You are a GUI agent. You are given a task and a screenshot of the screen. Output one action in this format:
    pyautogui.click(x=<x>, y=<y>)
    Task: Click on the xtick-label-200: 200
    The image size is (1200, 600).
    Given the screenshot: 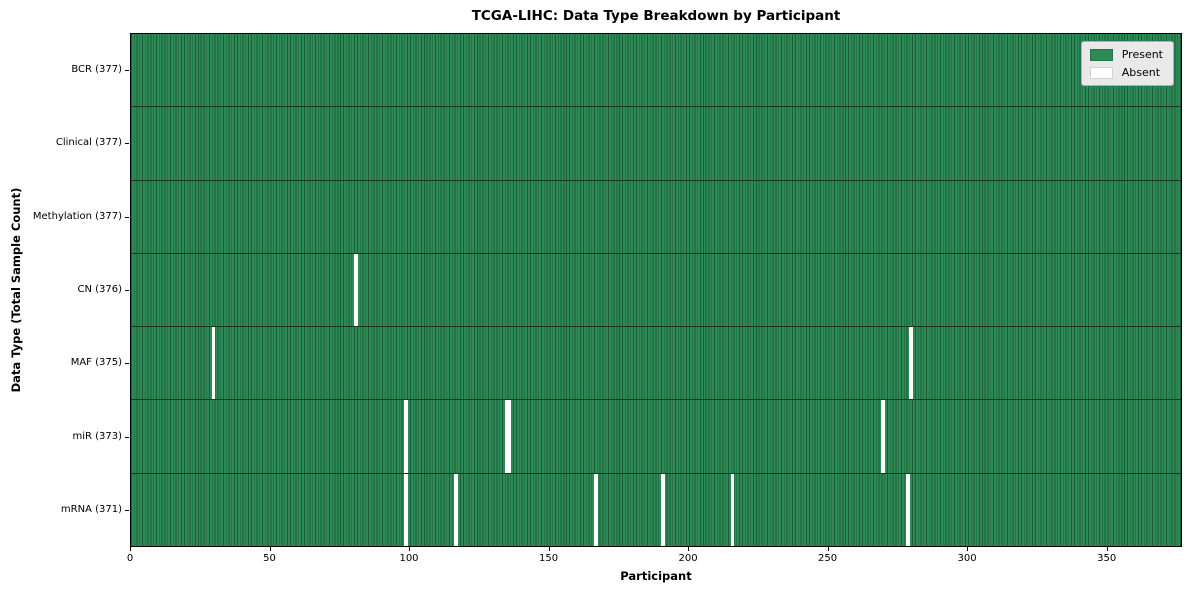 What is the action you would take?
    pyautogui.click(x=688, y=558)
    